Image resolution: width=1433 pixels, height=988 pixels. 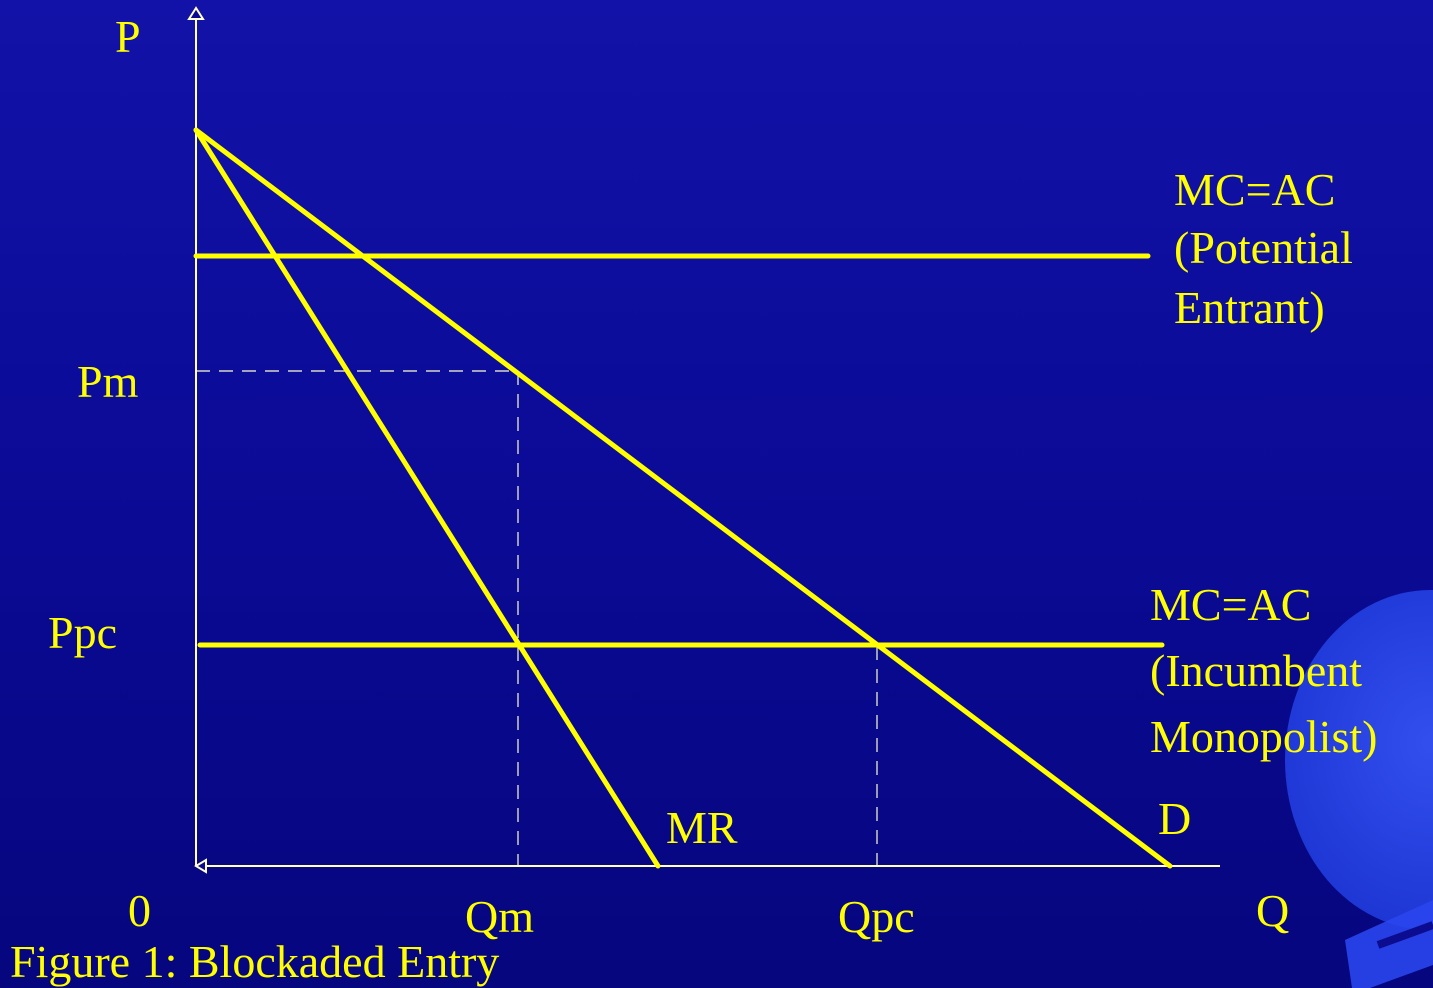 What do you see at coordinates (1230, 604) in the screenshot?
I see `incumbent-cost-label-line1: MC=AC` at bounding box center [1230, 604].